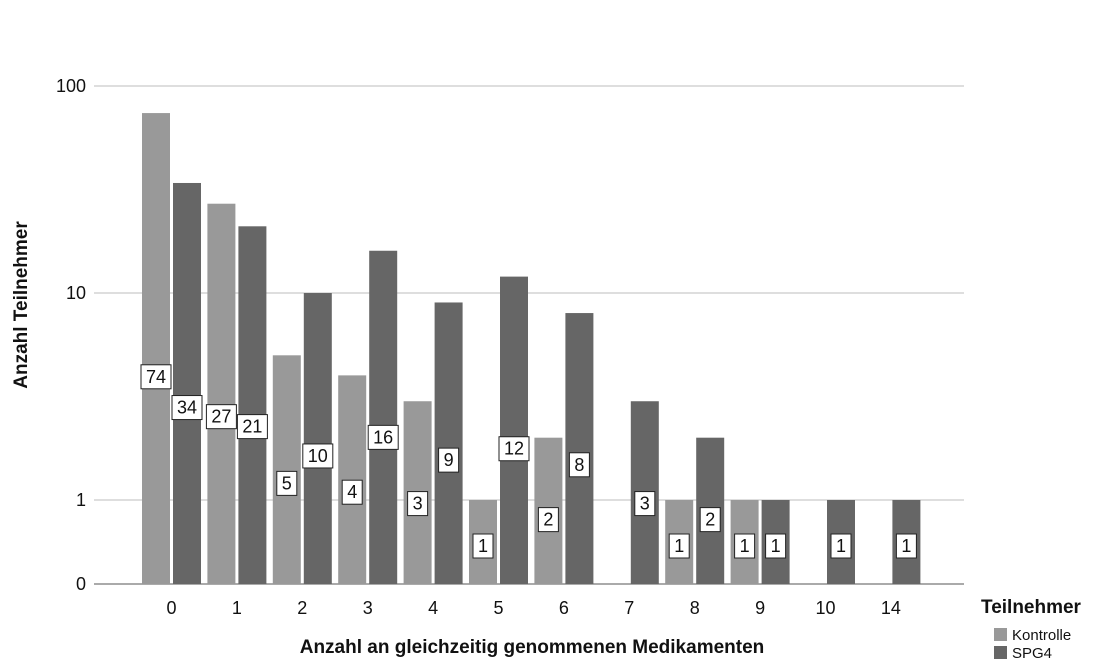 This screenshot has height=661, width=1104. What do you see at coordinates (237, 608) in the screenshot?
I see `x-tick-label: 1` at bounding box center [237, 608].